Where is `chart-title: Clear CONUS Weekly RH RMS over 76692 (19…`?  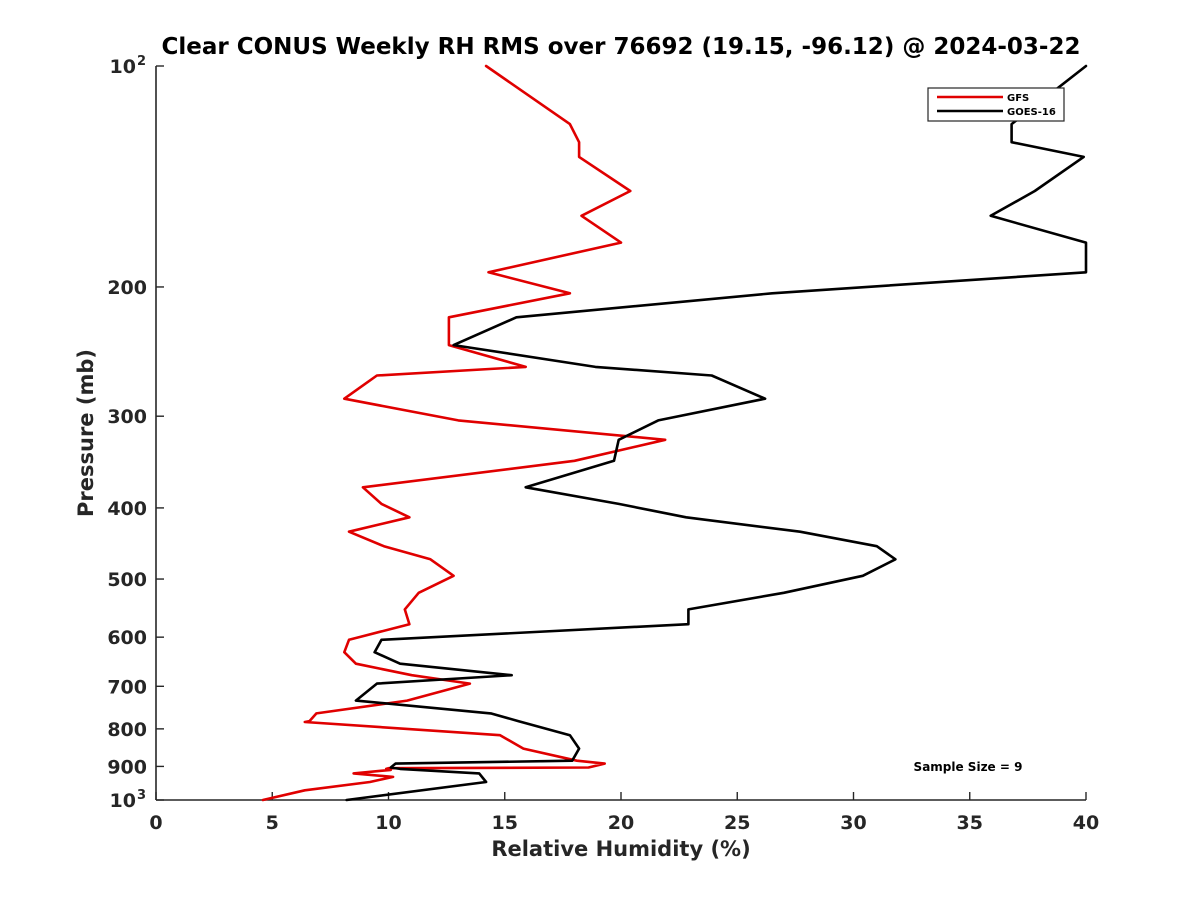 chart-title: Clear CONUS Weekly RH RMS over 76692 (19… is located at coordinates (621, 47).